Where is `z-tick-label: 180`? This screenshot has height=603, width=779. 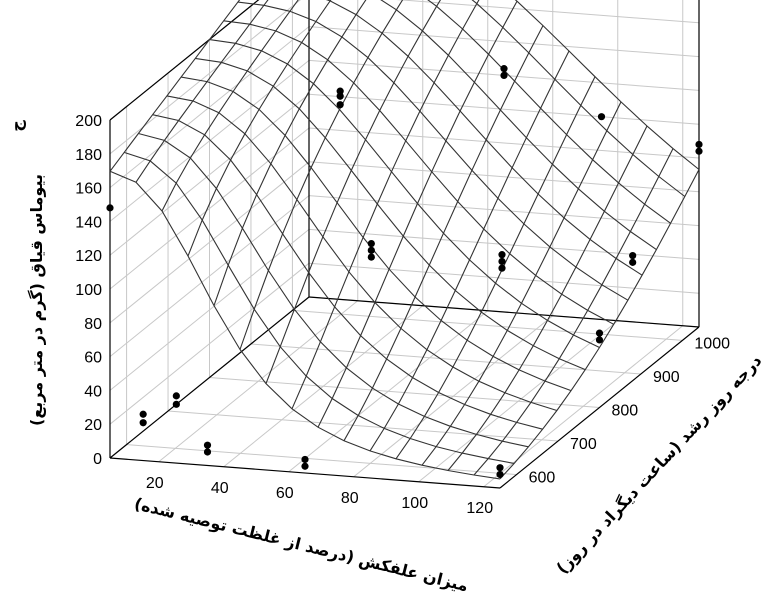
z-tick-label: 180 is located at coordinates (88, 155).